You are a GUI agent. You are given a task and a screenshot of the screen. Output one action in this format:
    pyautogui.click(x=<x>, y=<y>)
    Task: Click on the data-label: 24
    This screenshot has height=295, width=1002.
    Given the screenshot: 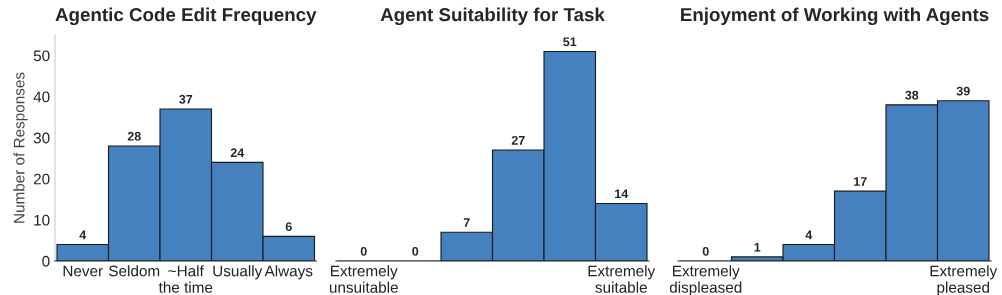 What is the action you would take?
    pyautogui.click(x=237, y=153)
    